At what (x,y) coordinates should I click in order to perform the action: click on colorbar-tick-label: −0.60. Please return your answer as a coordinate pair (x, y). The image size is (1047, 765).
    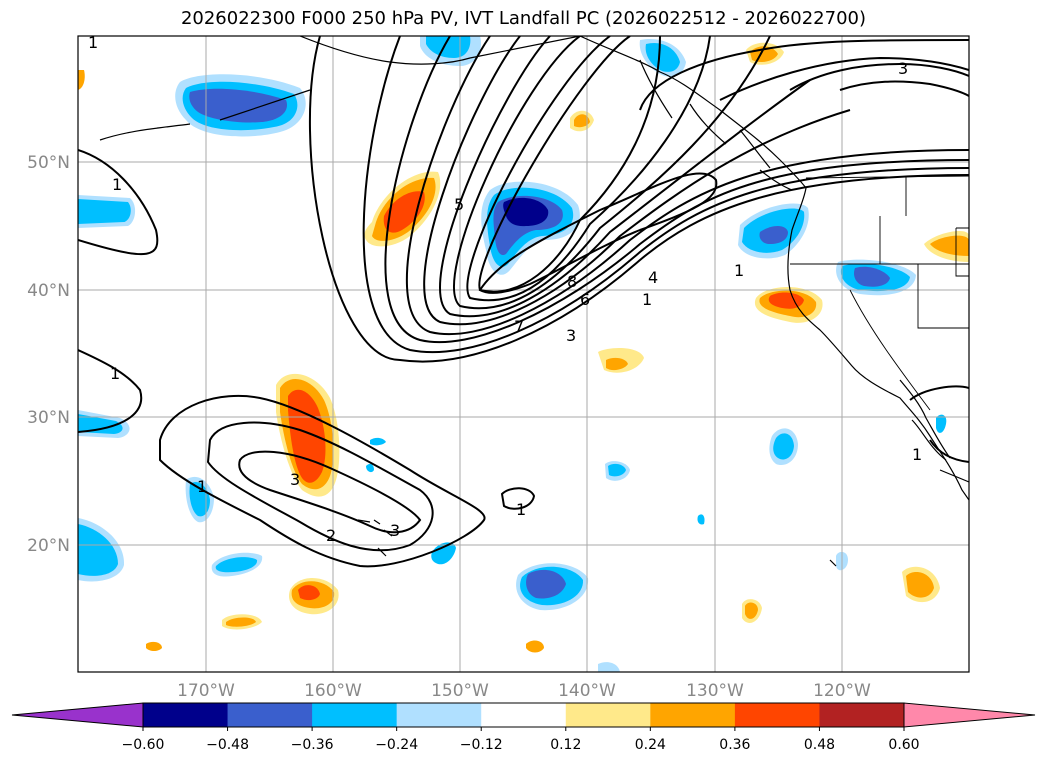
    Looking at the image, I should click on (143, 745).